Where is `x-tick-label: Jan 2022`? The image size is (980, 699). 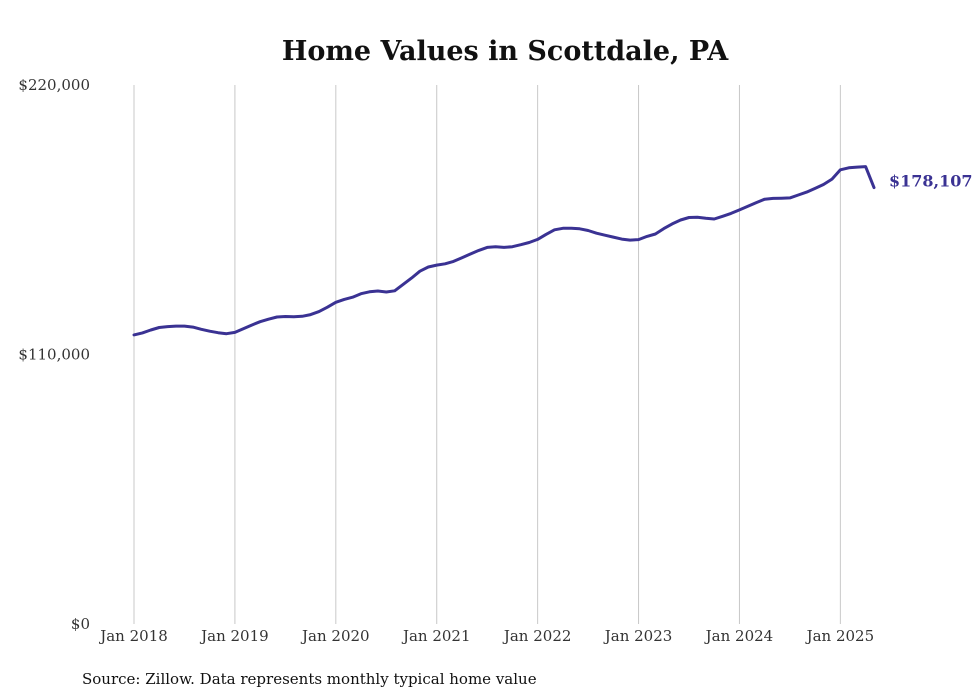
x-tick-label: Jan 2022 is located at coordinates (537, 636).